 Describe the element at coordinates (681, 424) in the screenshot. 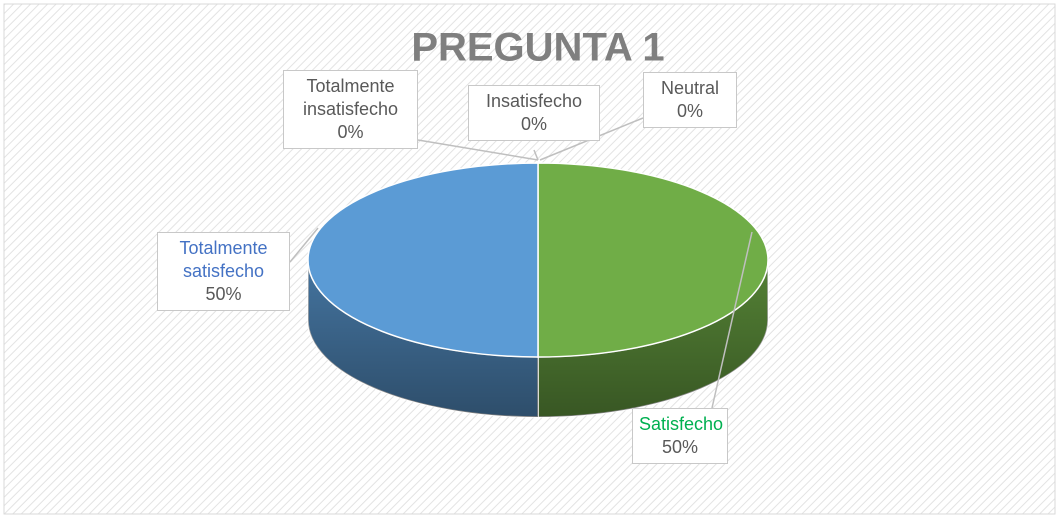

I see `category-label: Satisfecho` at that location.